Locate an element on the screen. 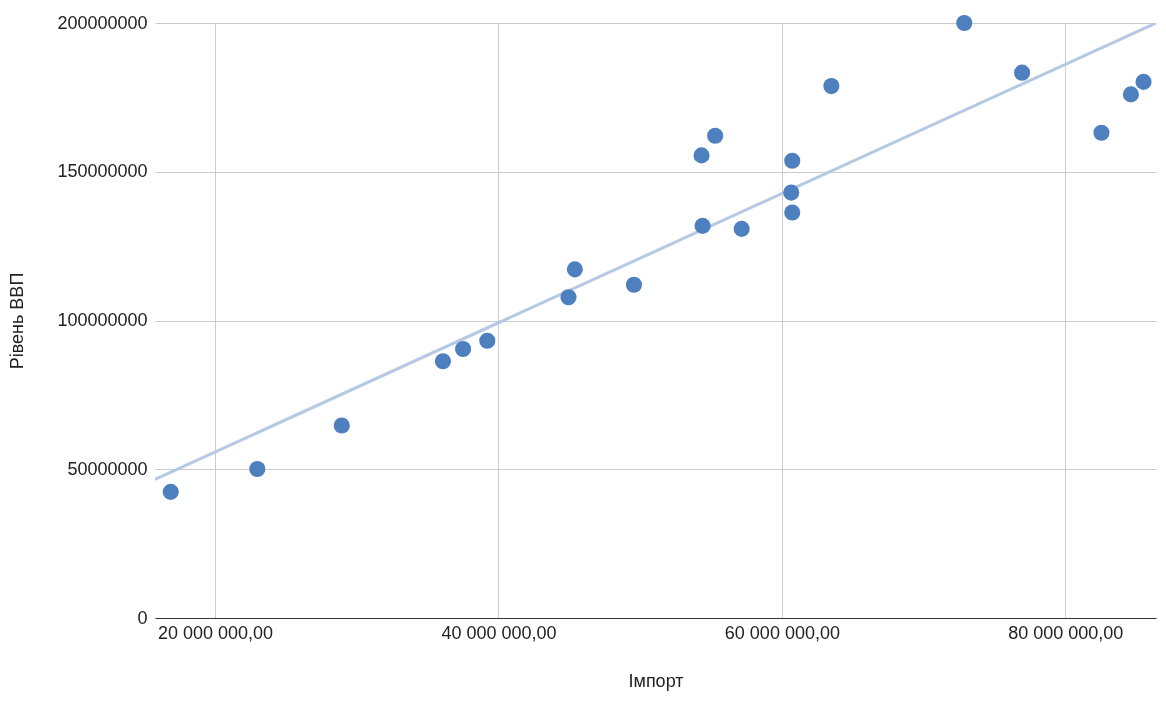 This screenshot has width=1166, height=704. y-tick-label: 100000000 is located at coordinates (102, 320).